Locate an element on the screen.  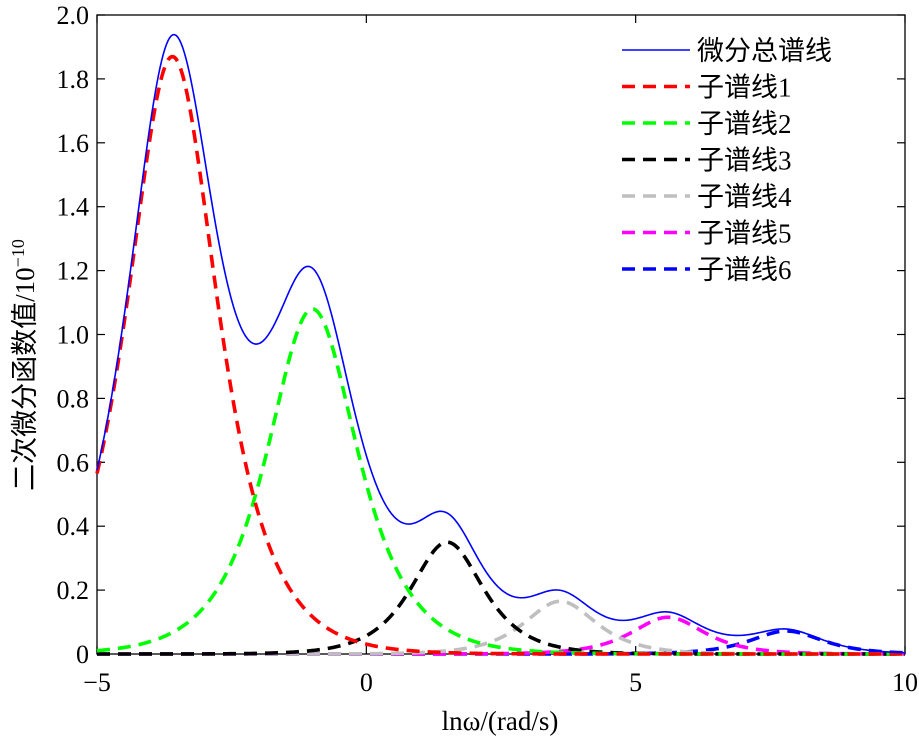
y-tick-label: 1.0 is located at coordinates (73, 335).